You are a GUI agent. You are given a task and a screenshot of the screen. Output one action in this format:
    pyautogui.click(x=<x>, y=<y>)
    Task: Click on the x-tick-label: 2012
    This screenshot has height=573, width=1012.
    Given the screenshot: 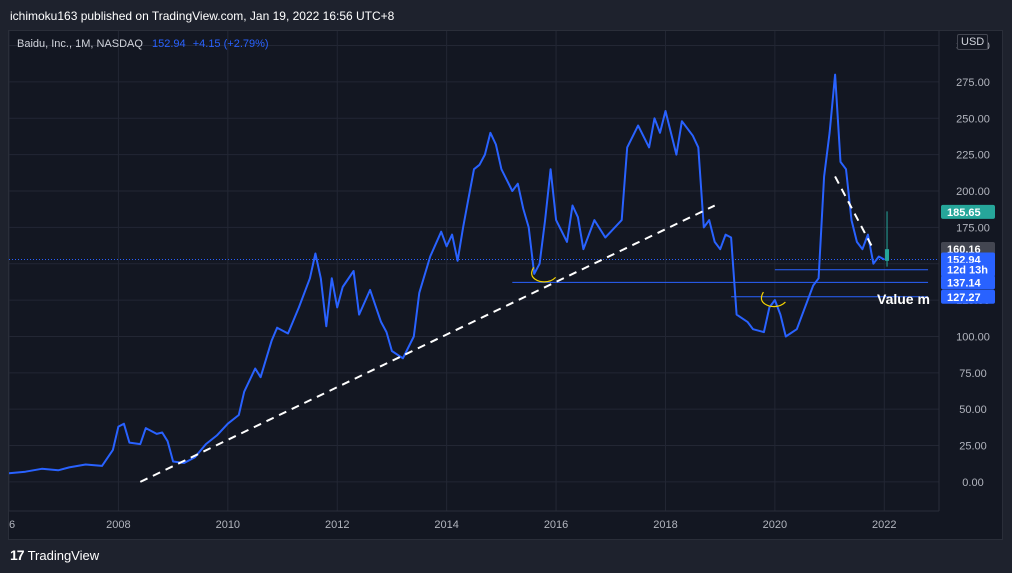 What is the action you would take?
    pyautogui.click(x=337, y=525)
    